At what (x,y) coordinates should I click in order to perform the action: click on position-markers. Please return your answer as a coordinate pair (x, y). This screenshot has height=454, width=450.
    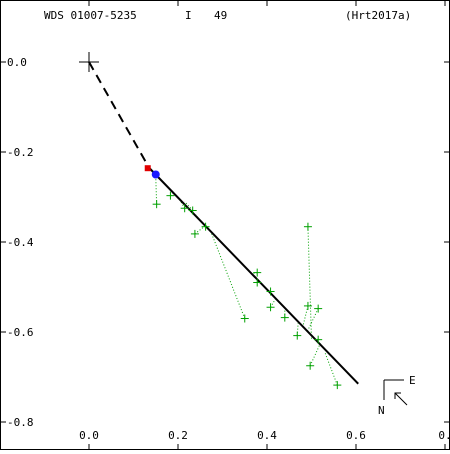
    Looking at the image, I should click on (119, 115).